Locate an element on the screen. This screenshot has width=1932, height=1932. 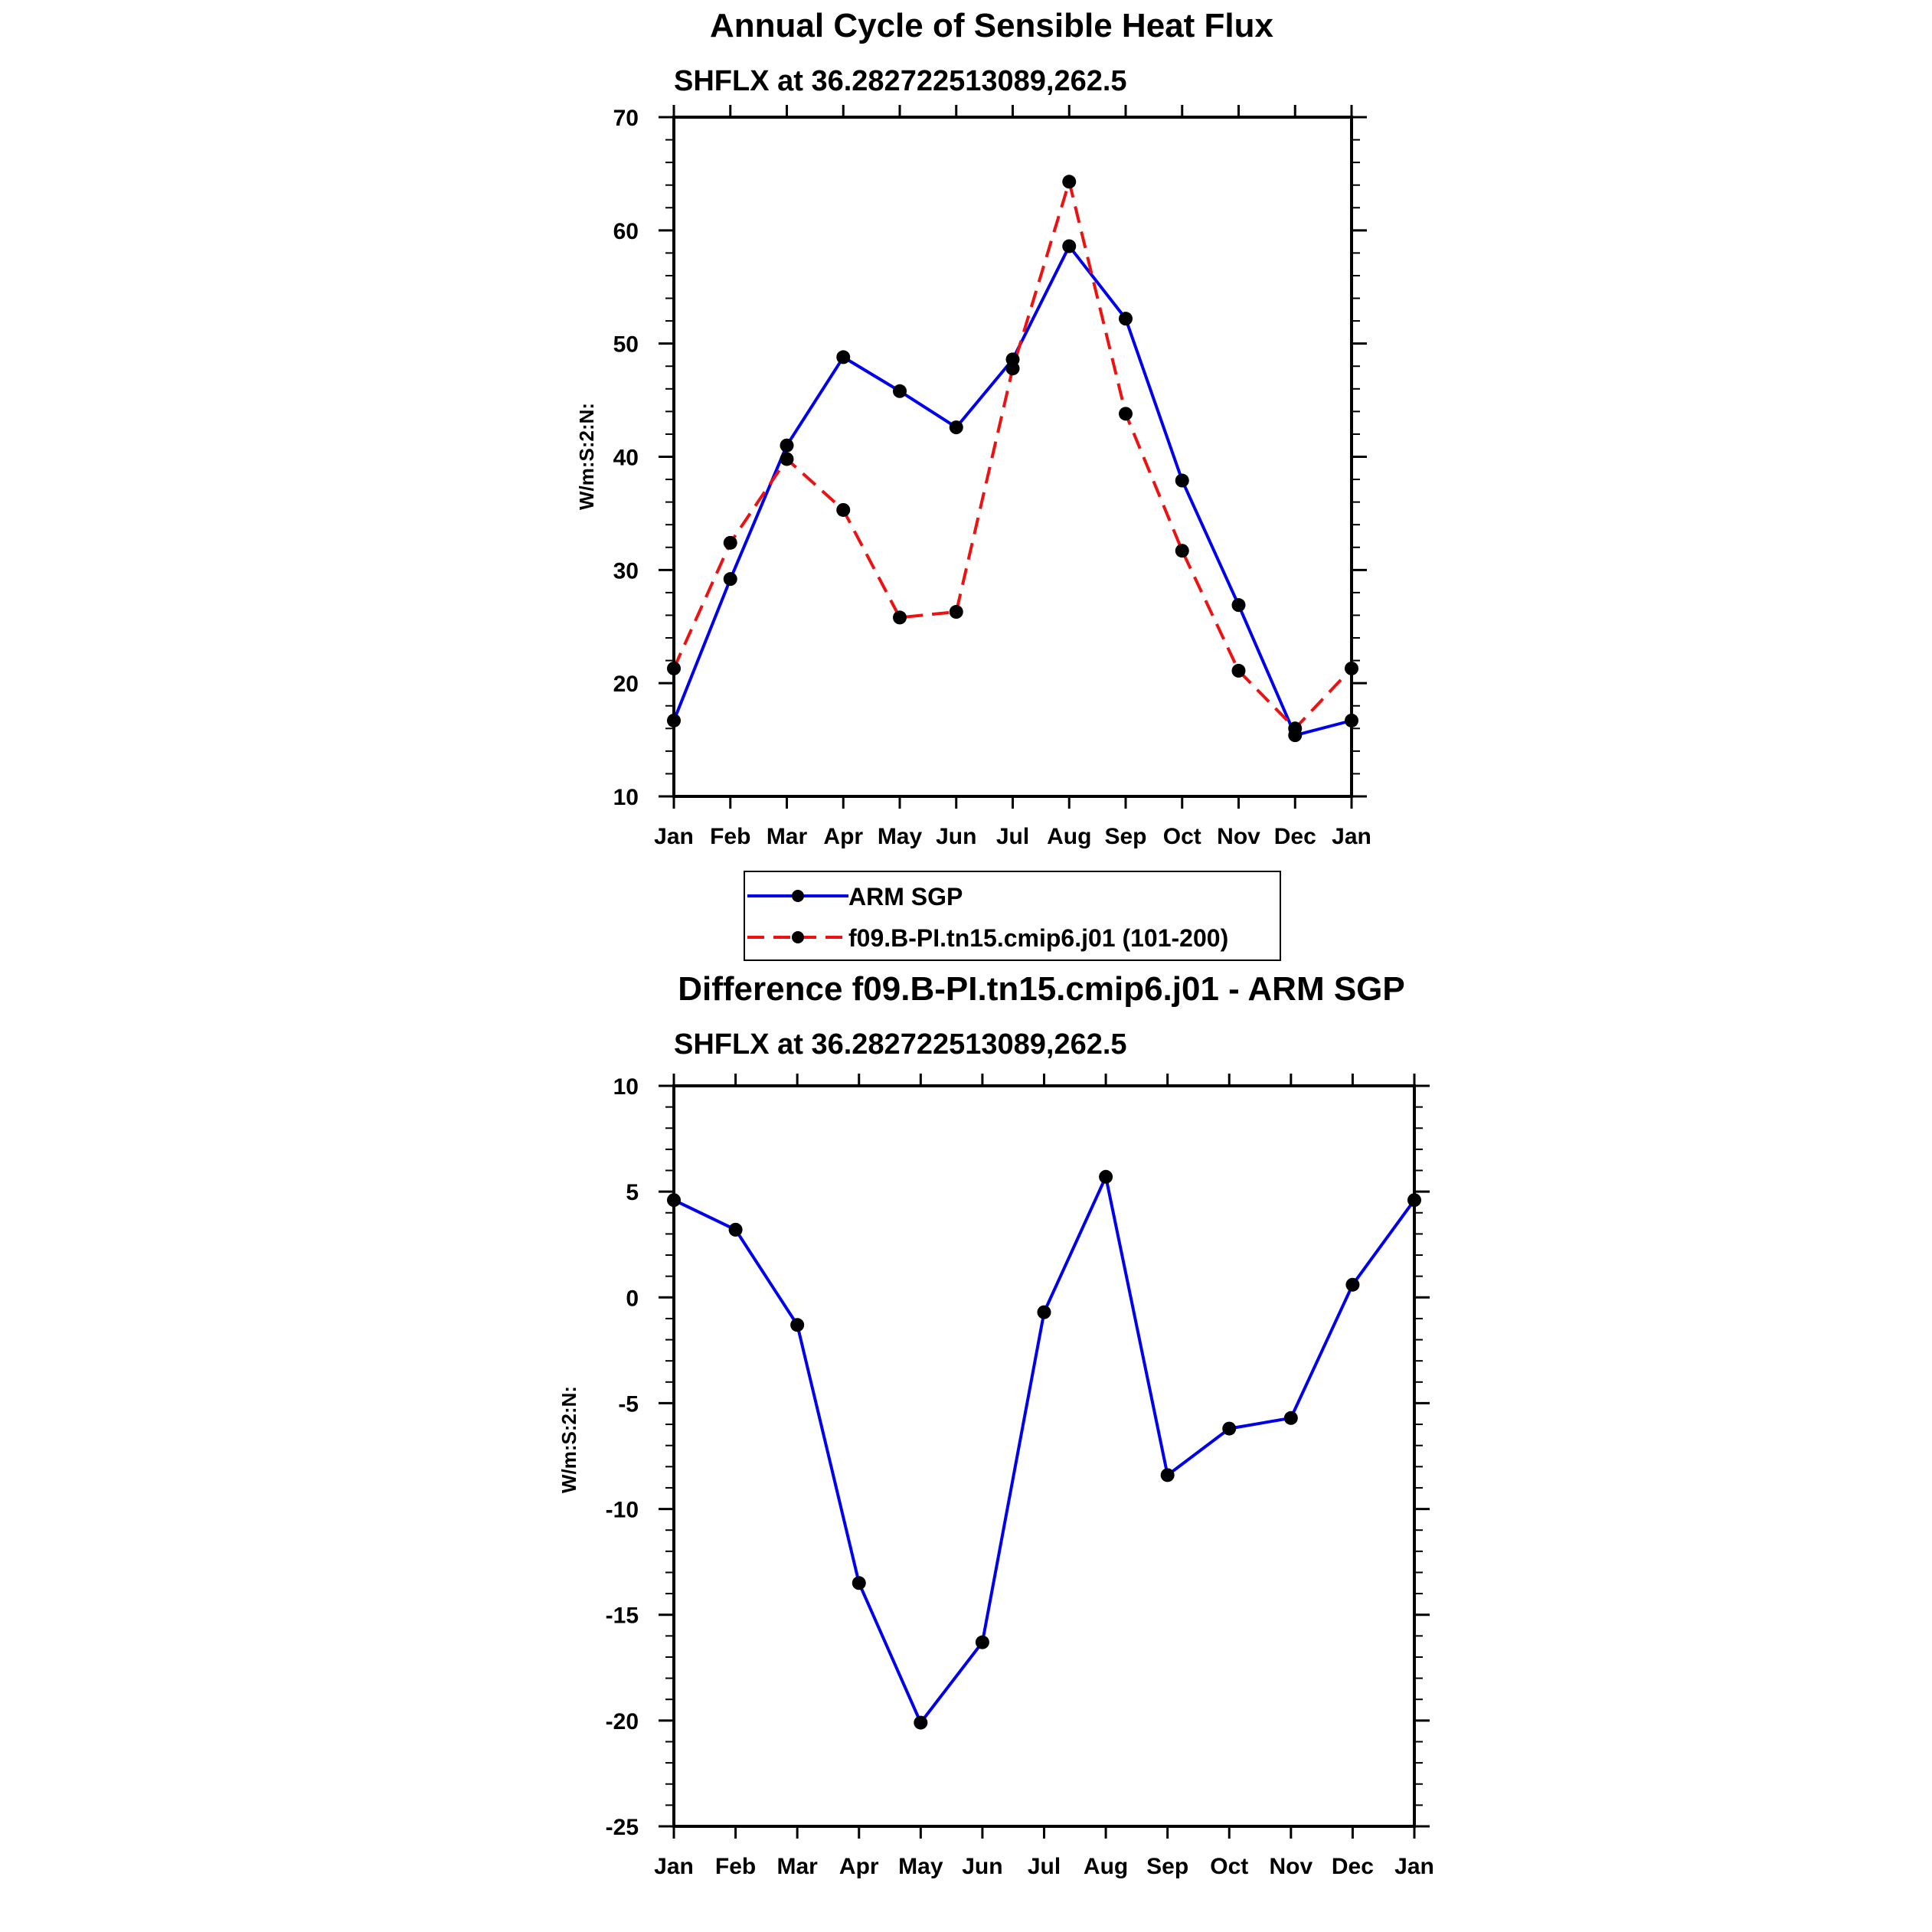
chart2-series-group is located at coordinates (1044, 1449).